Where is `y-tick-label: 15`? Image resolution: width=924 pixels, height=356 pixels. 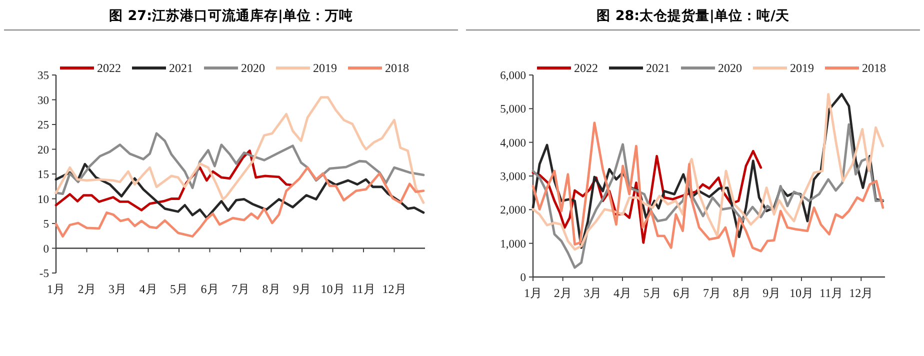 y-tick-label: 15 is located at coordinates (44, 175).